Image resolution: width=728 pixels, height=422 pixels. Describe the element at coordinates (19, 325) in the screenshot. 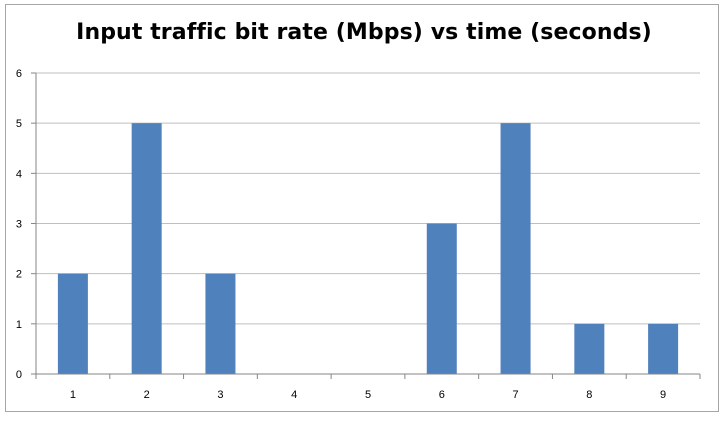

I see `y-tick-label-1: 1` at that location.